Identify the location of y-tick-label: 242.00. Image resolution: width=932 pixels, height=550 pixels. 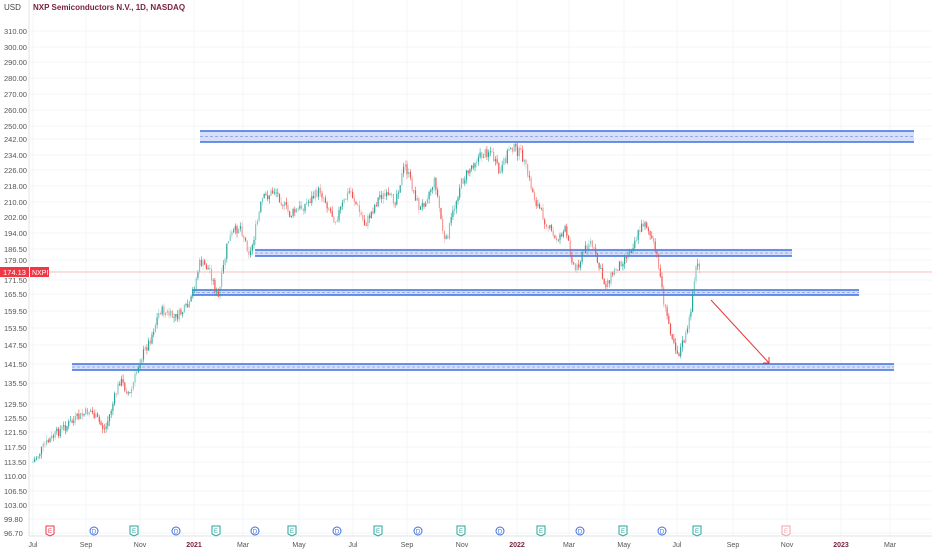
(15, 139).